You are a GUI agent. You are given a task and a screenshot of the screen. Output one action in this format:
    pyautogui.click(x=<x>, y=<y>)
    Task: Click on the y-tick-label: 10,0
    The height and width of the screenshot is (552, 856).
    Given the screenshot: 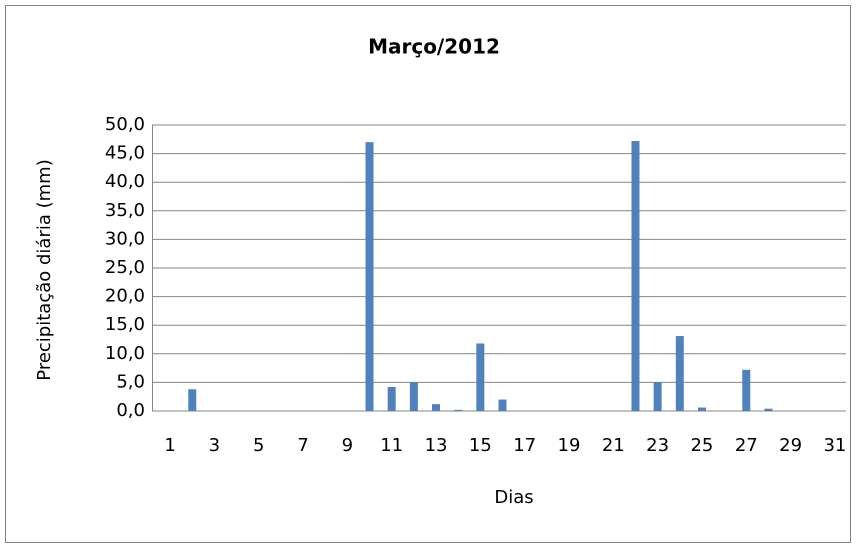 What is the action you would take?
    pyautogui.click(x=125, y=353)
    